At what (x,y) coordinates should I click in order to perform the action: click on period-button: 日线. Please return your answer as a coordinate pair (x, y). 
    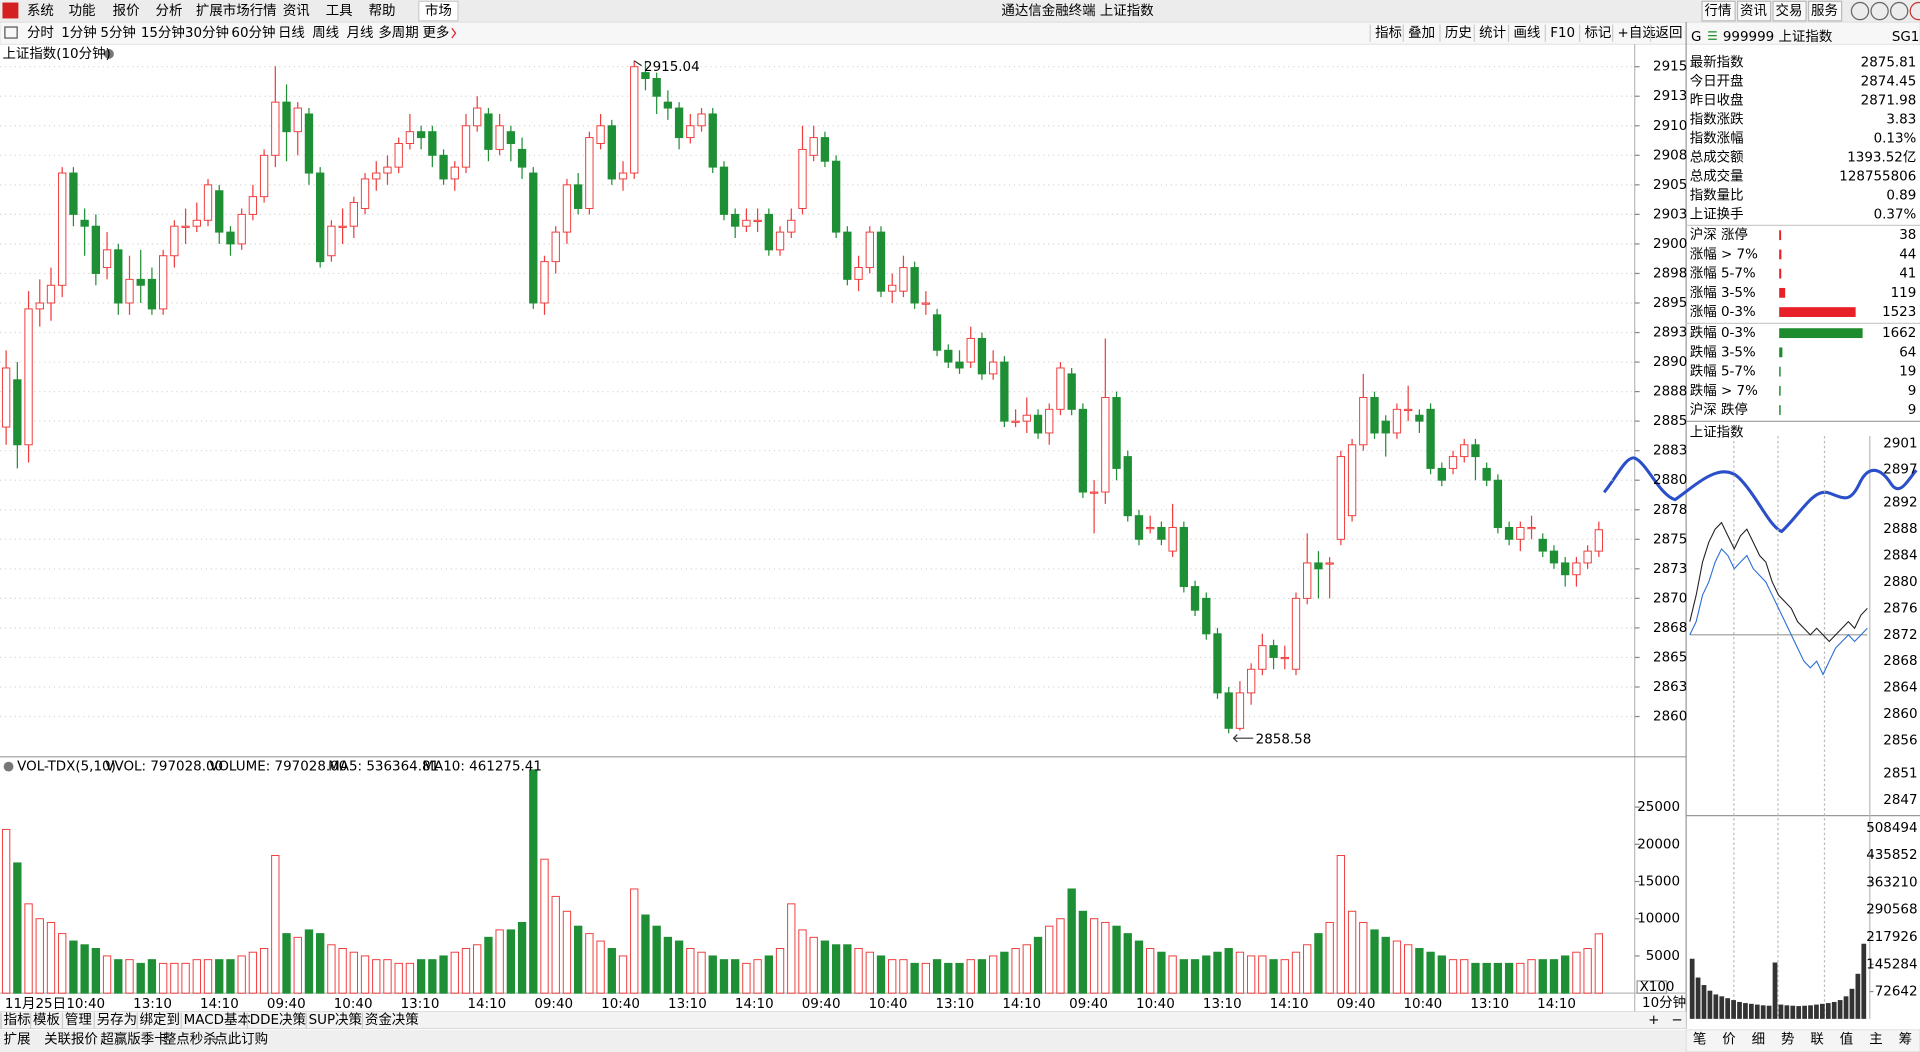
    Looking at the image, I should click on (291, 33).